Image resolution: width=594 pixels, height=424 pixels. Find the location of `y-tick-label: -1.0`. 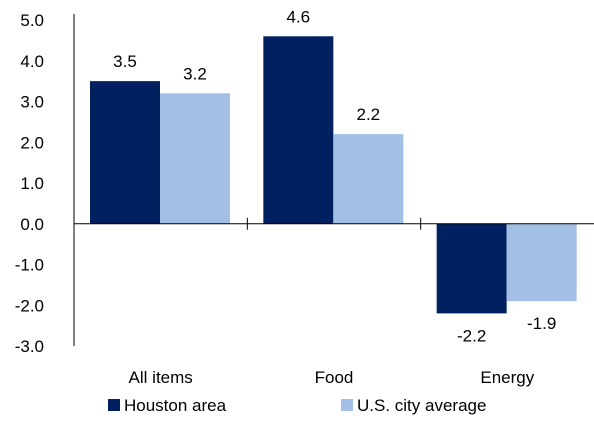

y-tick-label: -1.0 is located at coordinates (29, 265).